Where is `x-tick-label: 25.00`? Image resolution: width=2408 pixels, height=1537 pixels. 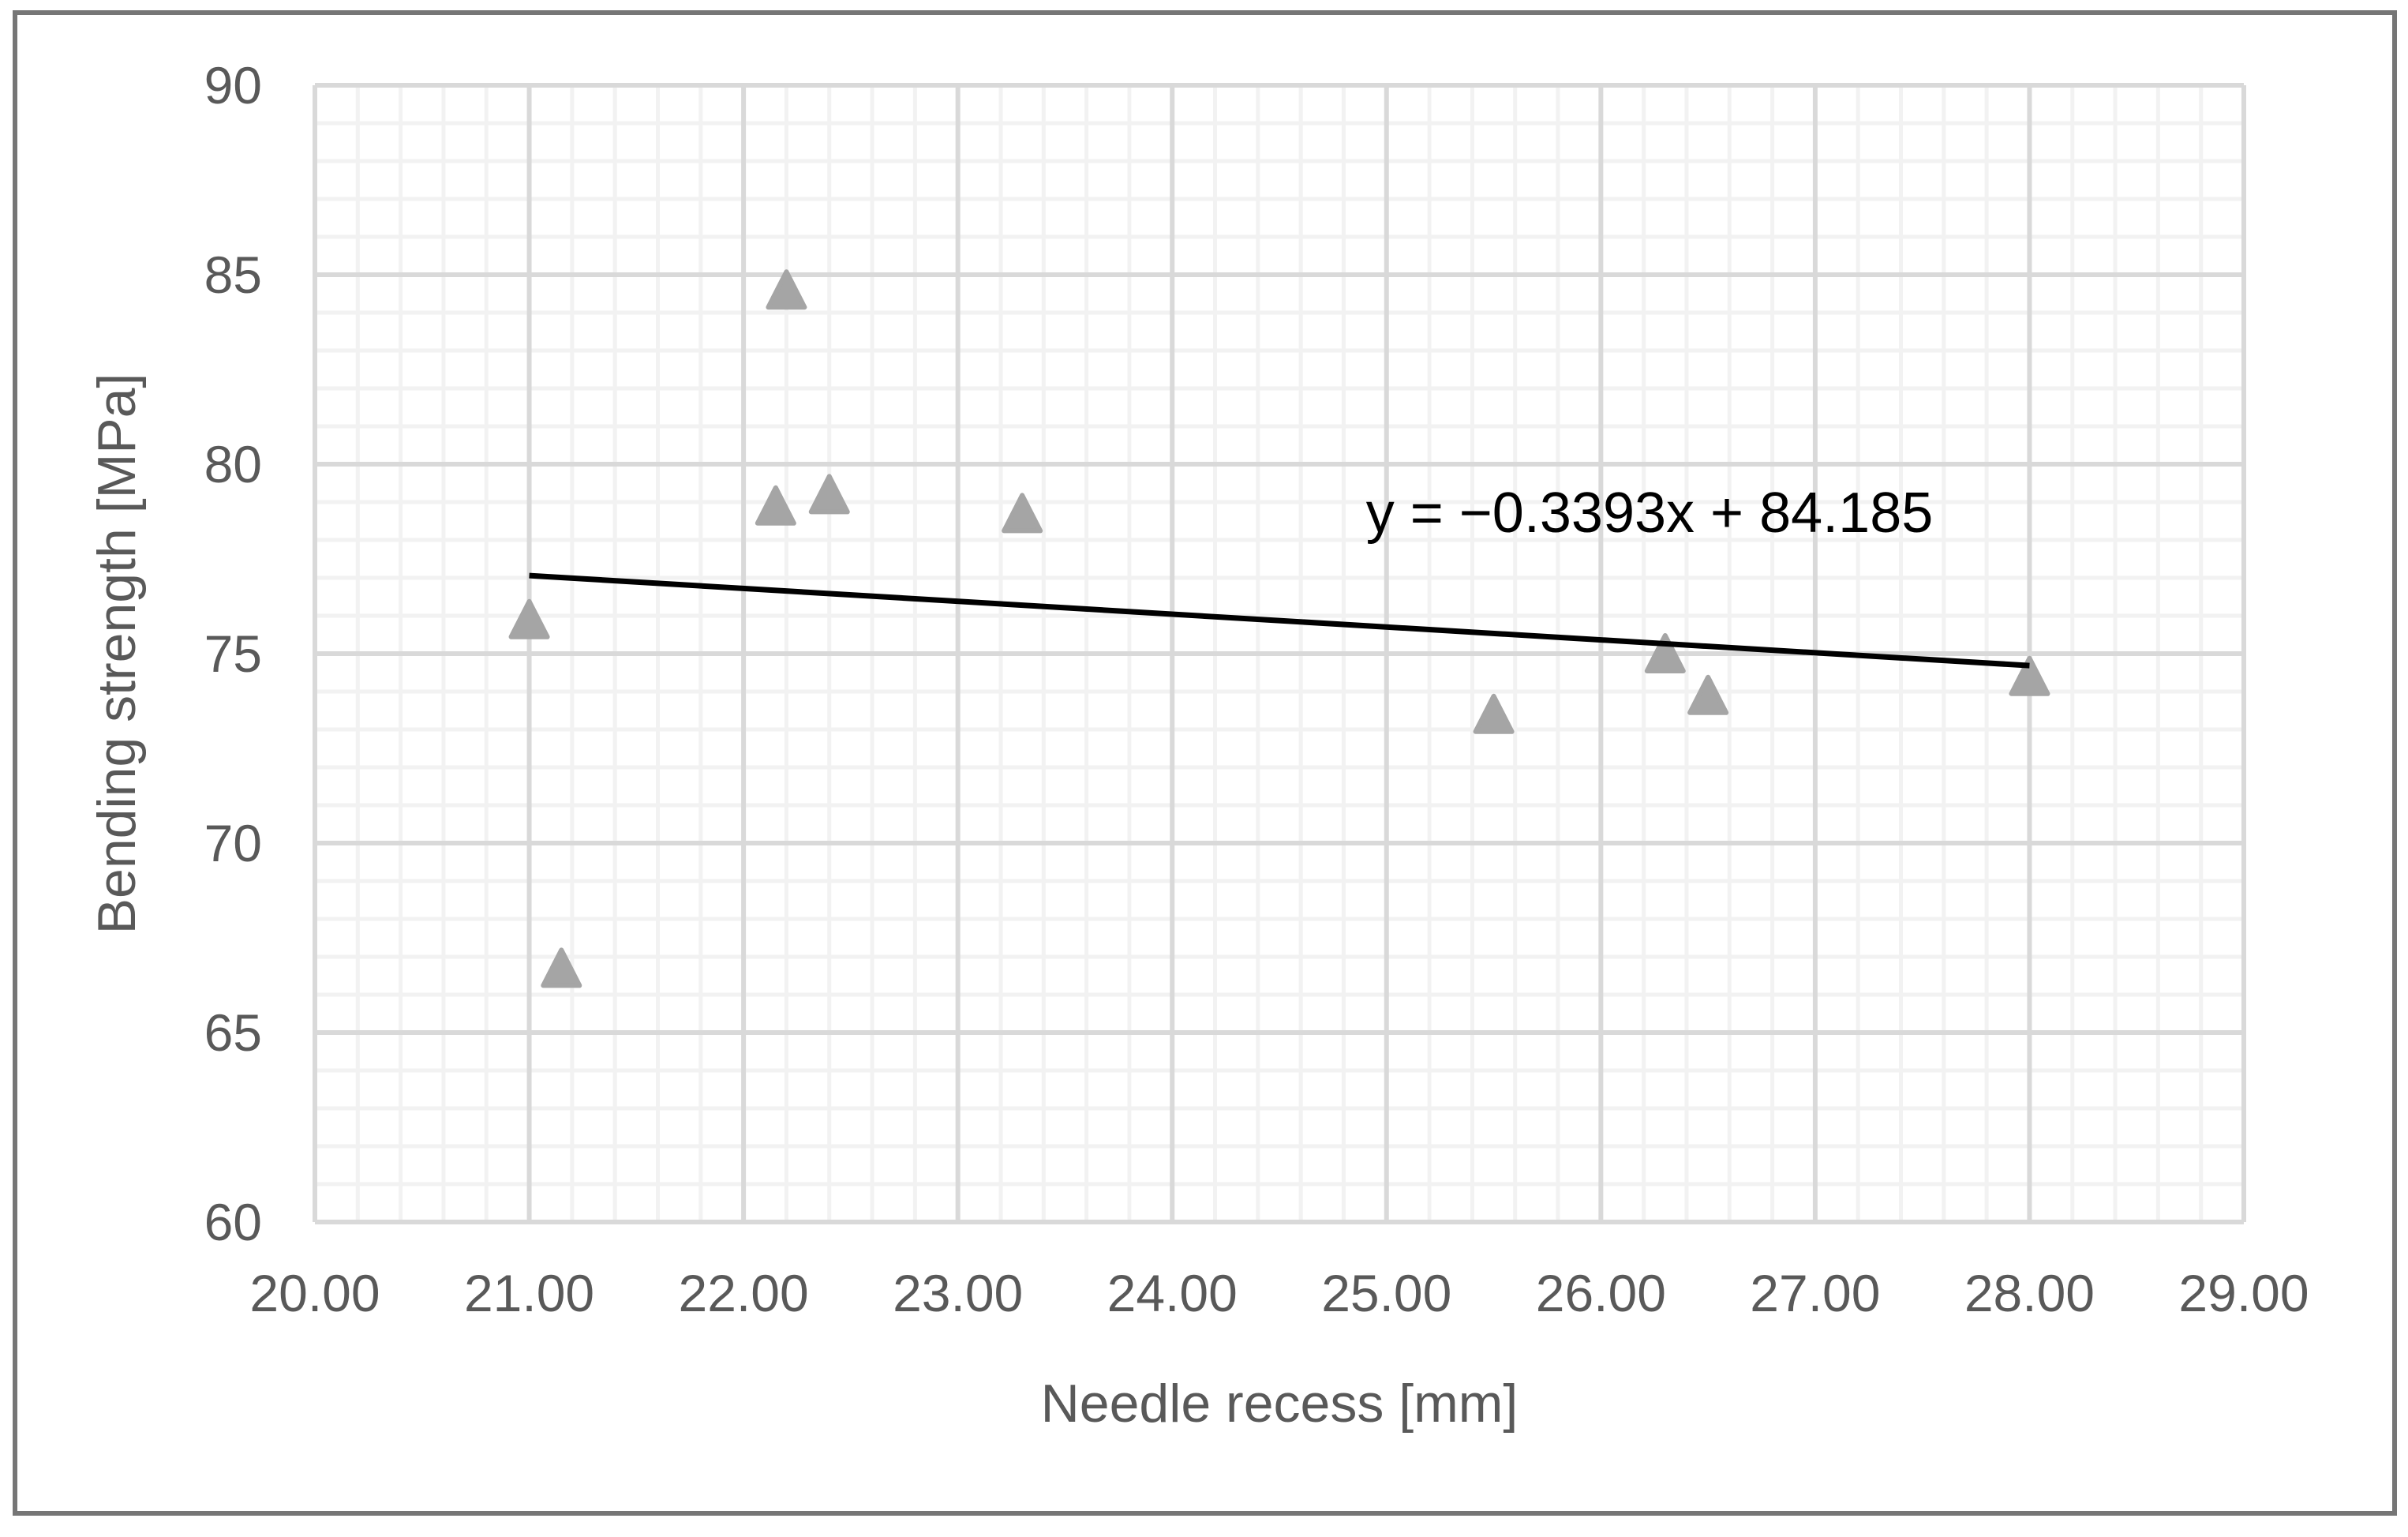 x-tick-label: 25.00 is located at coordinates (1386, 1293).